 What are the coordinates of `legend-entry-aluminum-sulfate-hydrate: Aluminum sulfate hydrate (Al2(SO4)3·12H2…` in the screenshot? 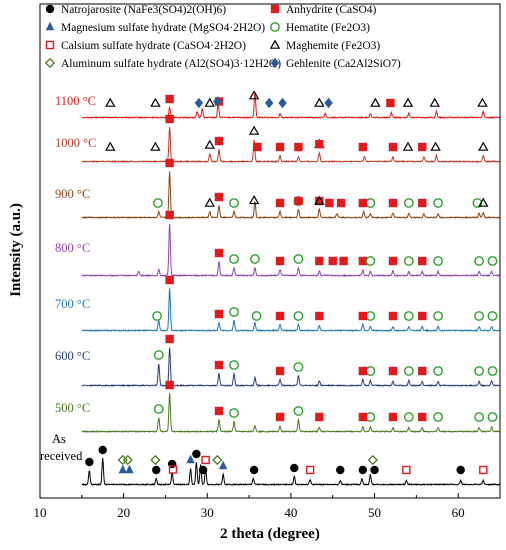 It's located at (162, 63).